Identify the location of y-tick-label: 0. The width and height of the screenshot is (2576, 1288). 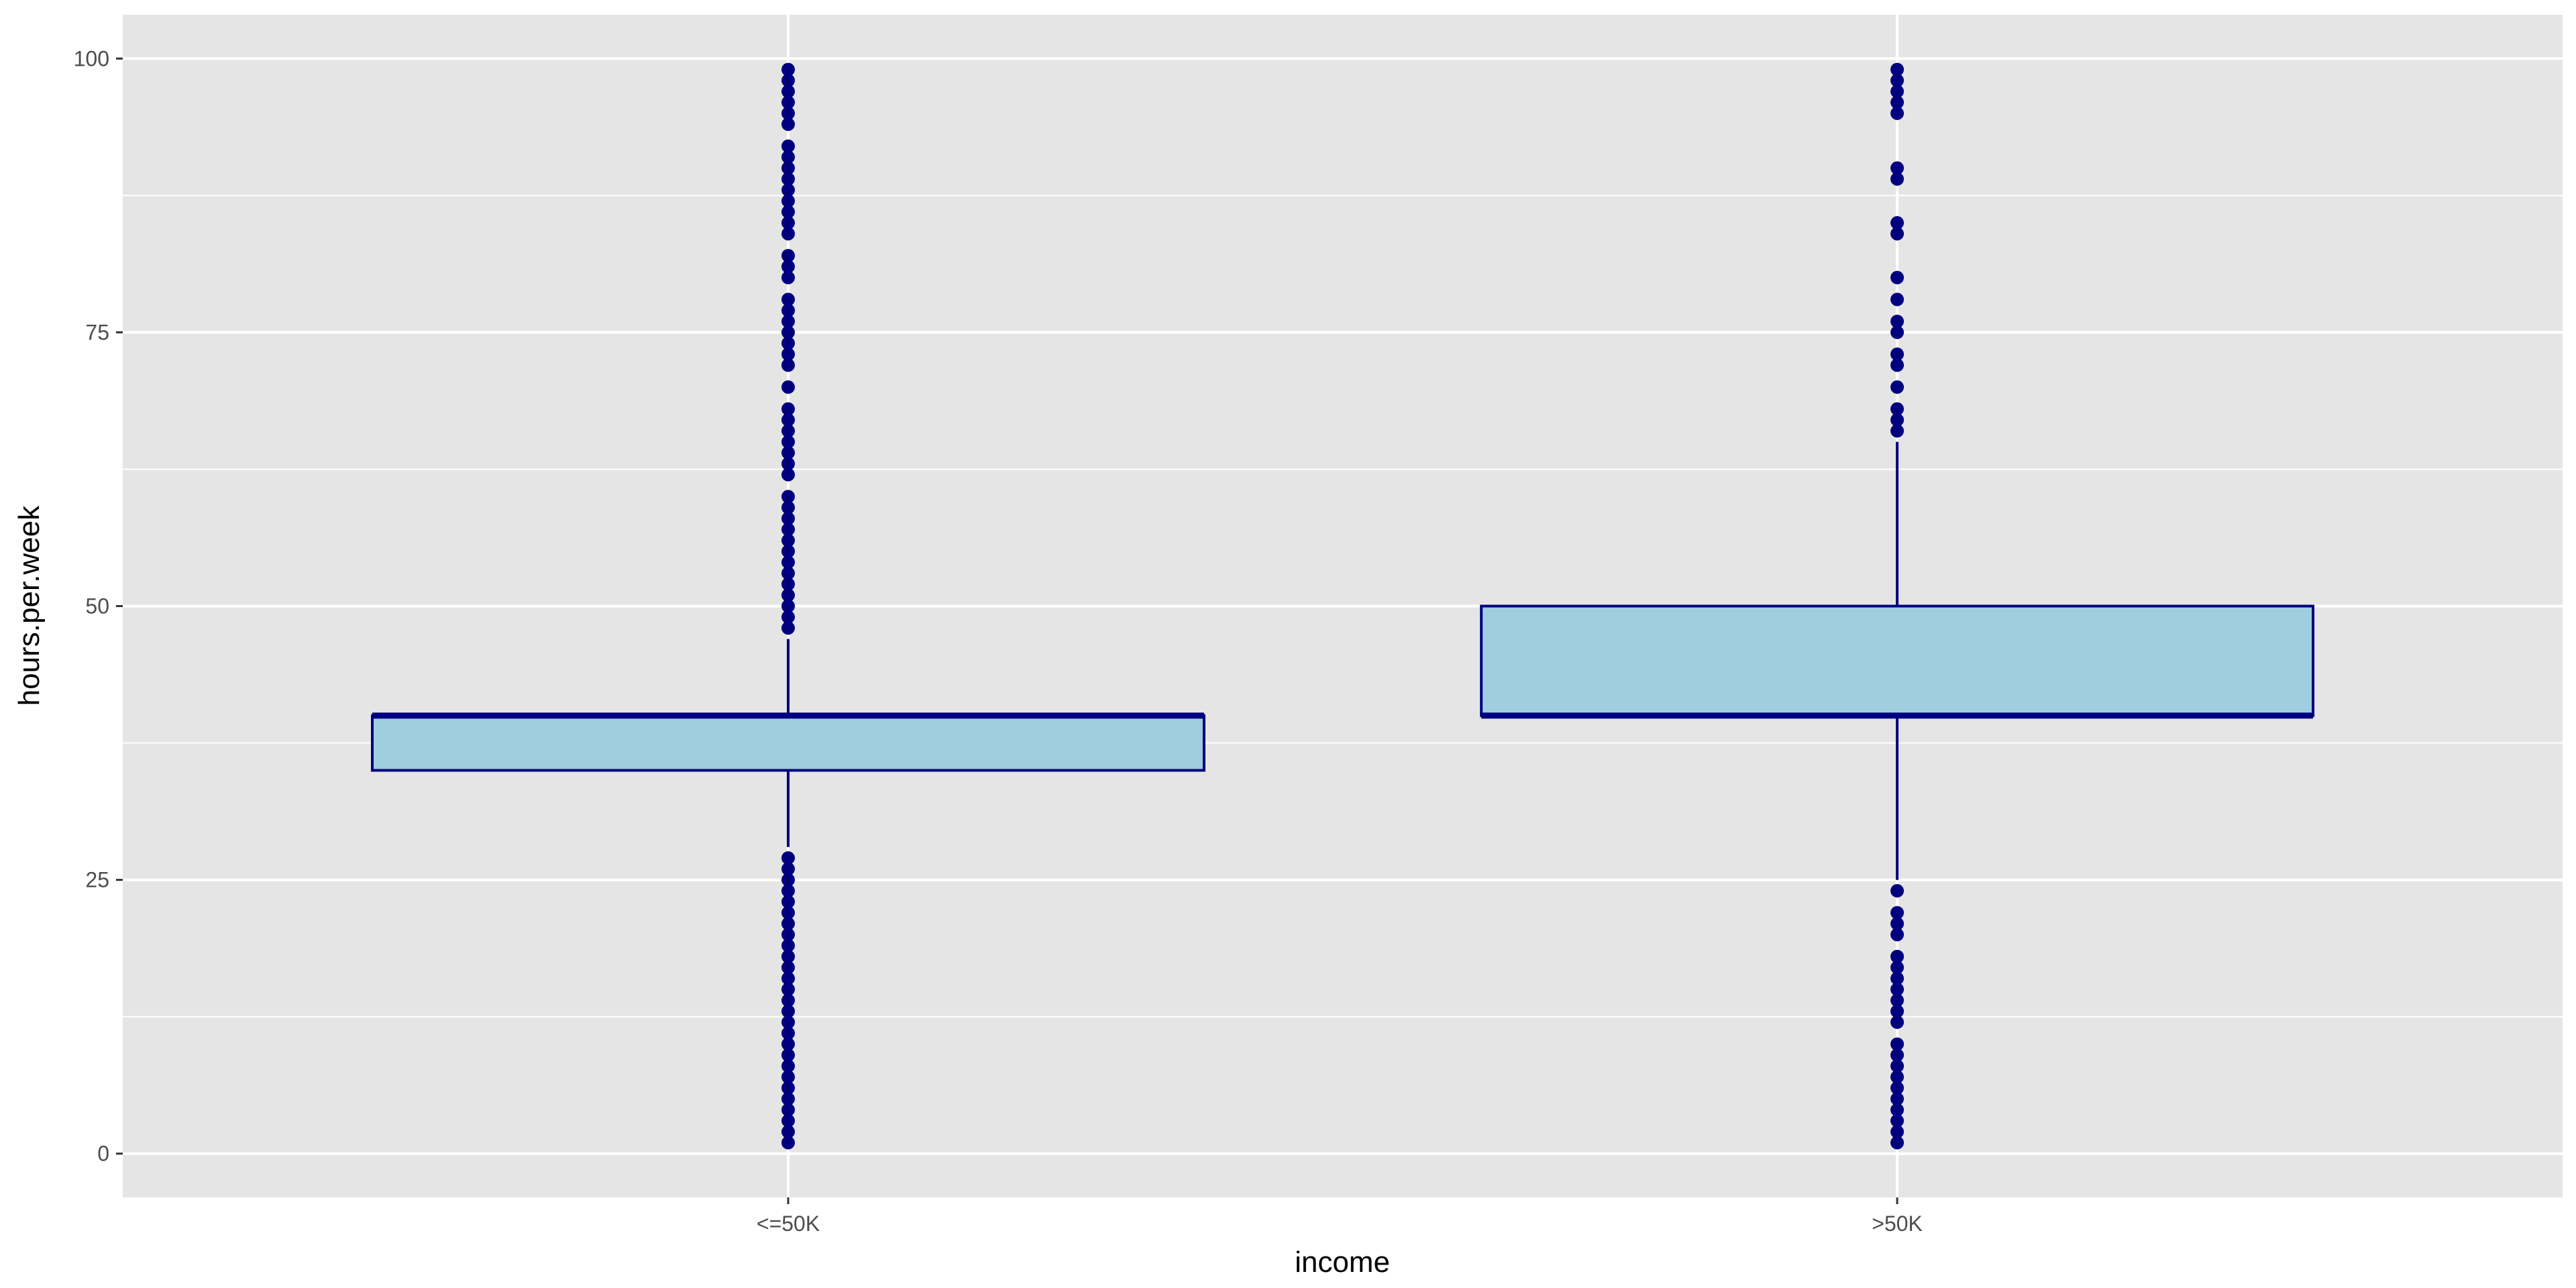
(103, 1154).